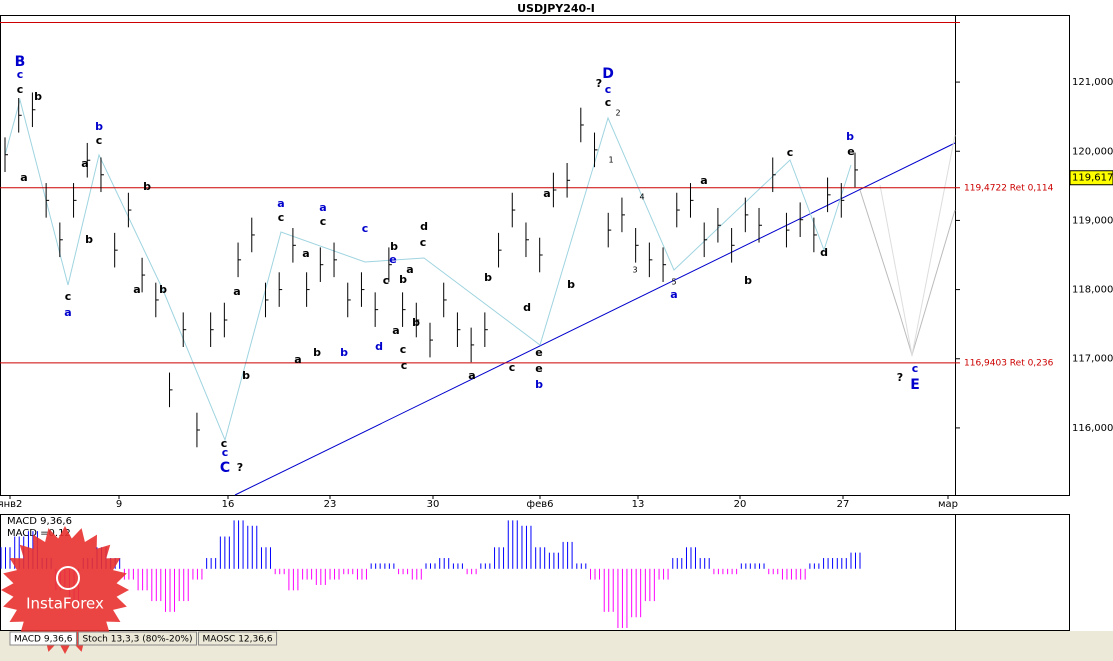 The width and height of the screenshot is (1113, 661). I want to click on wave-label: 5, so click(673, 282).